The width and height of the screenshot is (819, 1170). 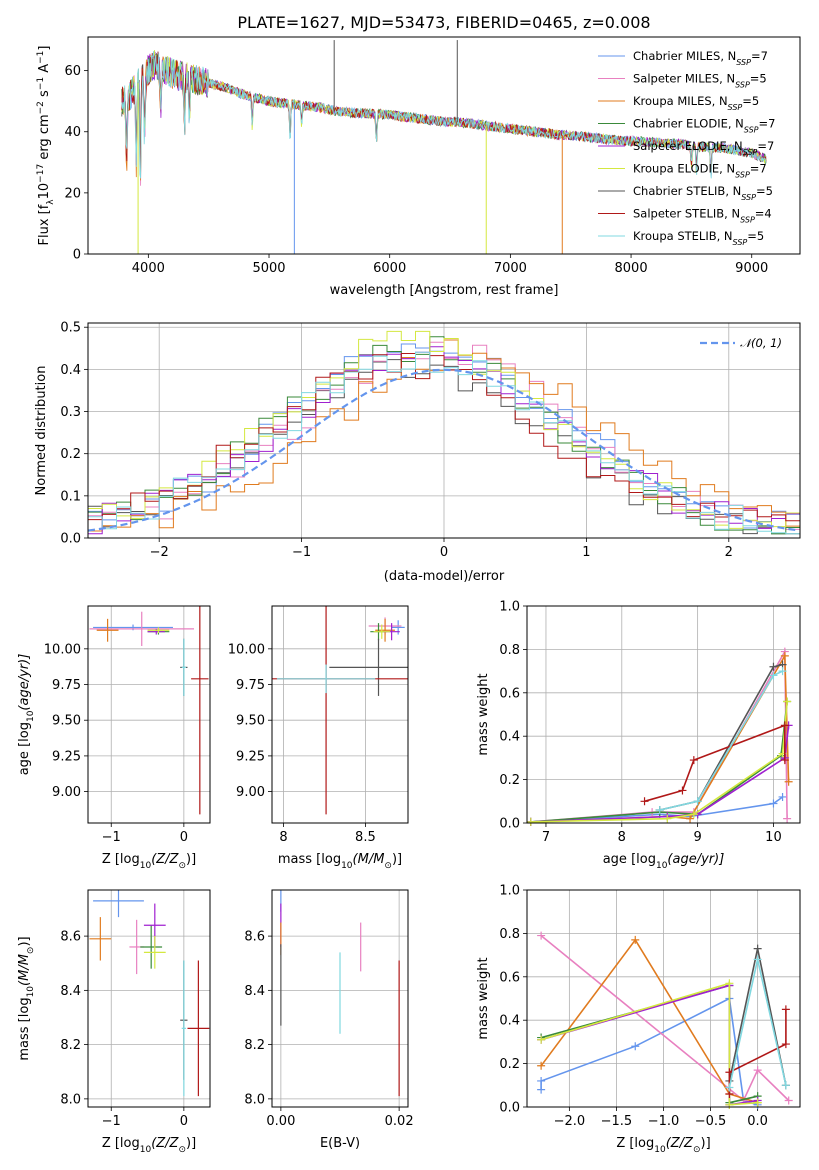 What do you see at coordinates (761, 343) in the screenshot?
I see `legend-entry: 𝒩(0, 1)` at bounding box center [761, 343].